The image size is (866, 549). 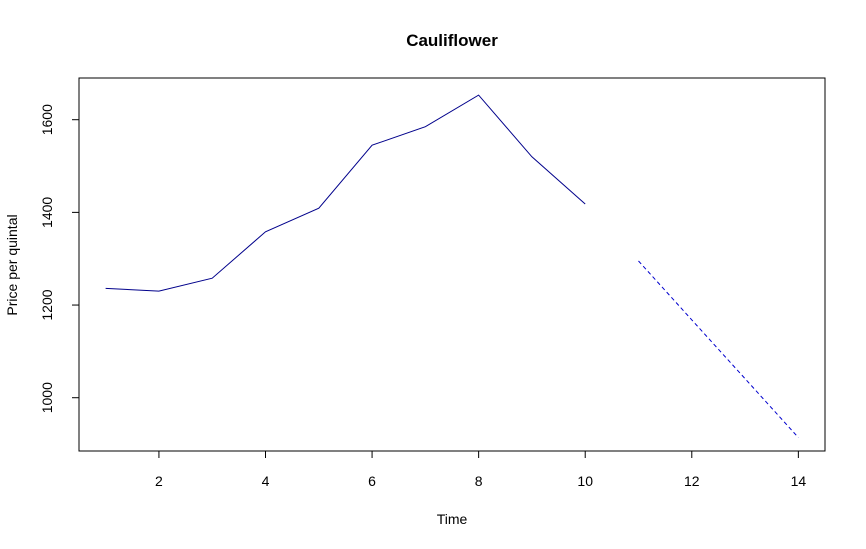 What do you see at coordinates (47, 119) in the screenshot?
I see `y-tick-label: 1600` at bounding box center [47, 119].